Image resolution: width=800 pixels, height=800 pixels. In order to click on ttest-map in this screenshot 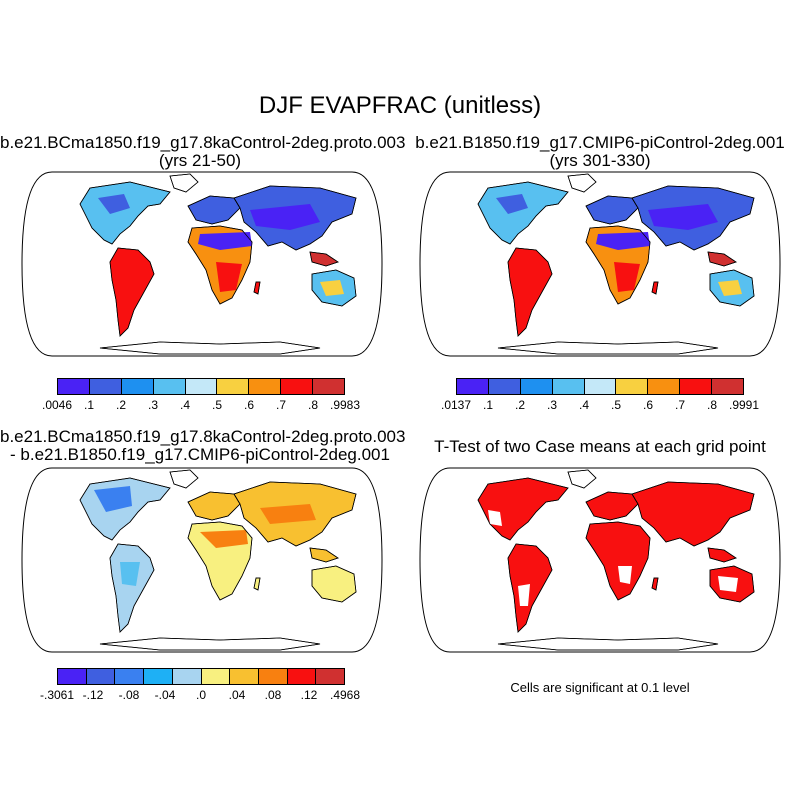, I will do `click(600, 560)`.